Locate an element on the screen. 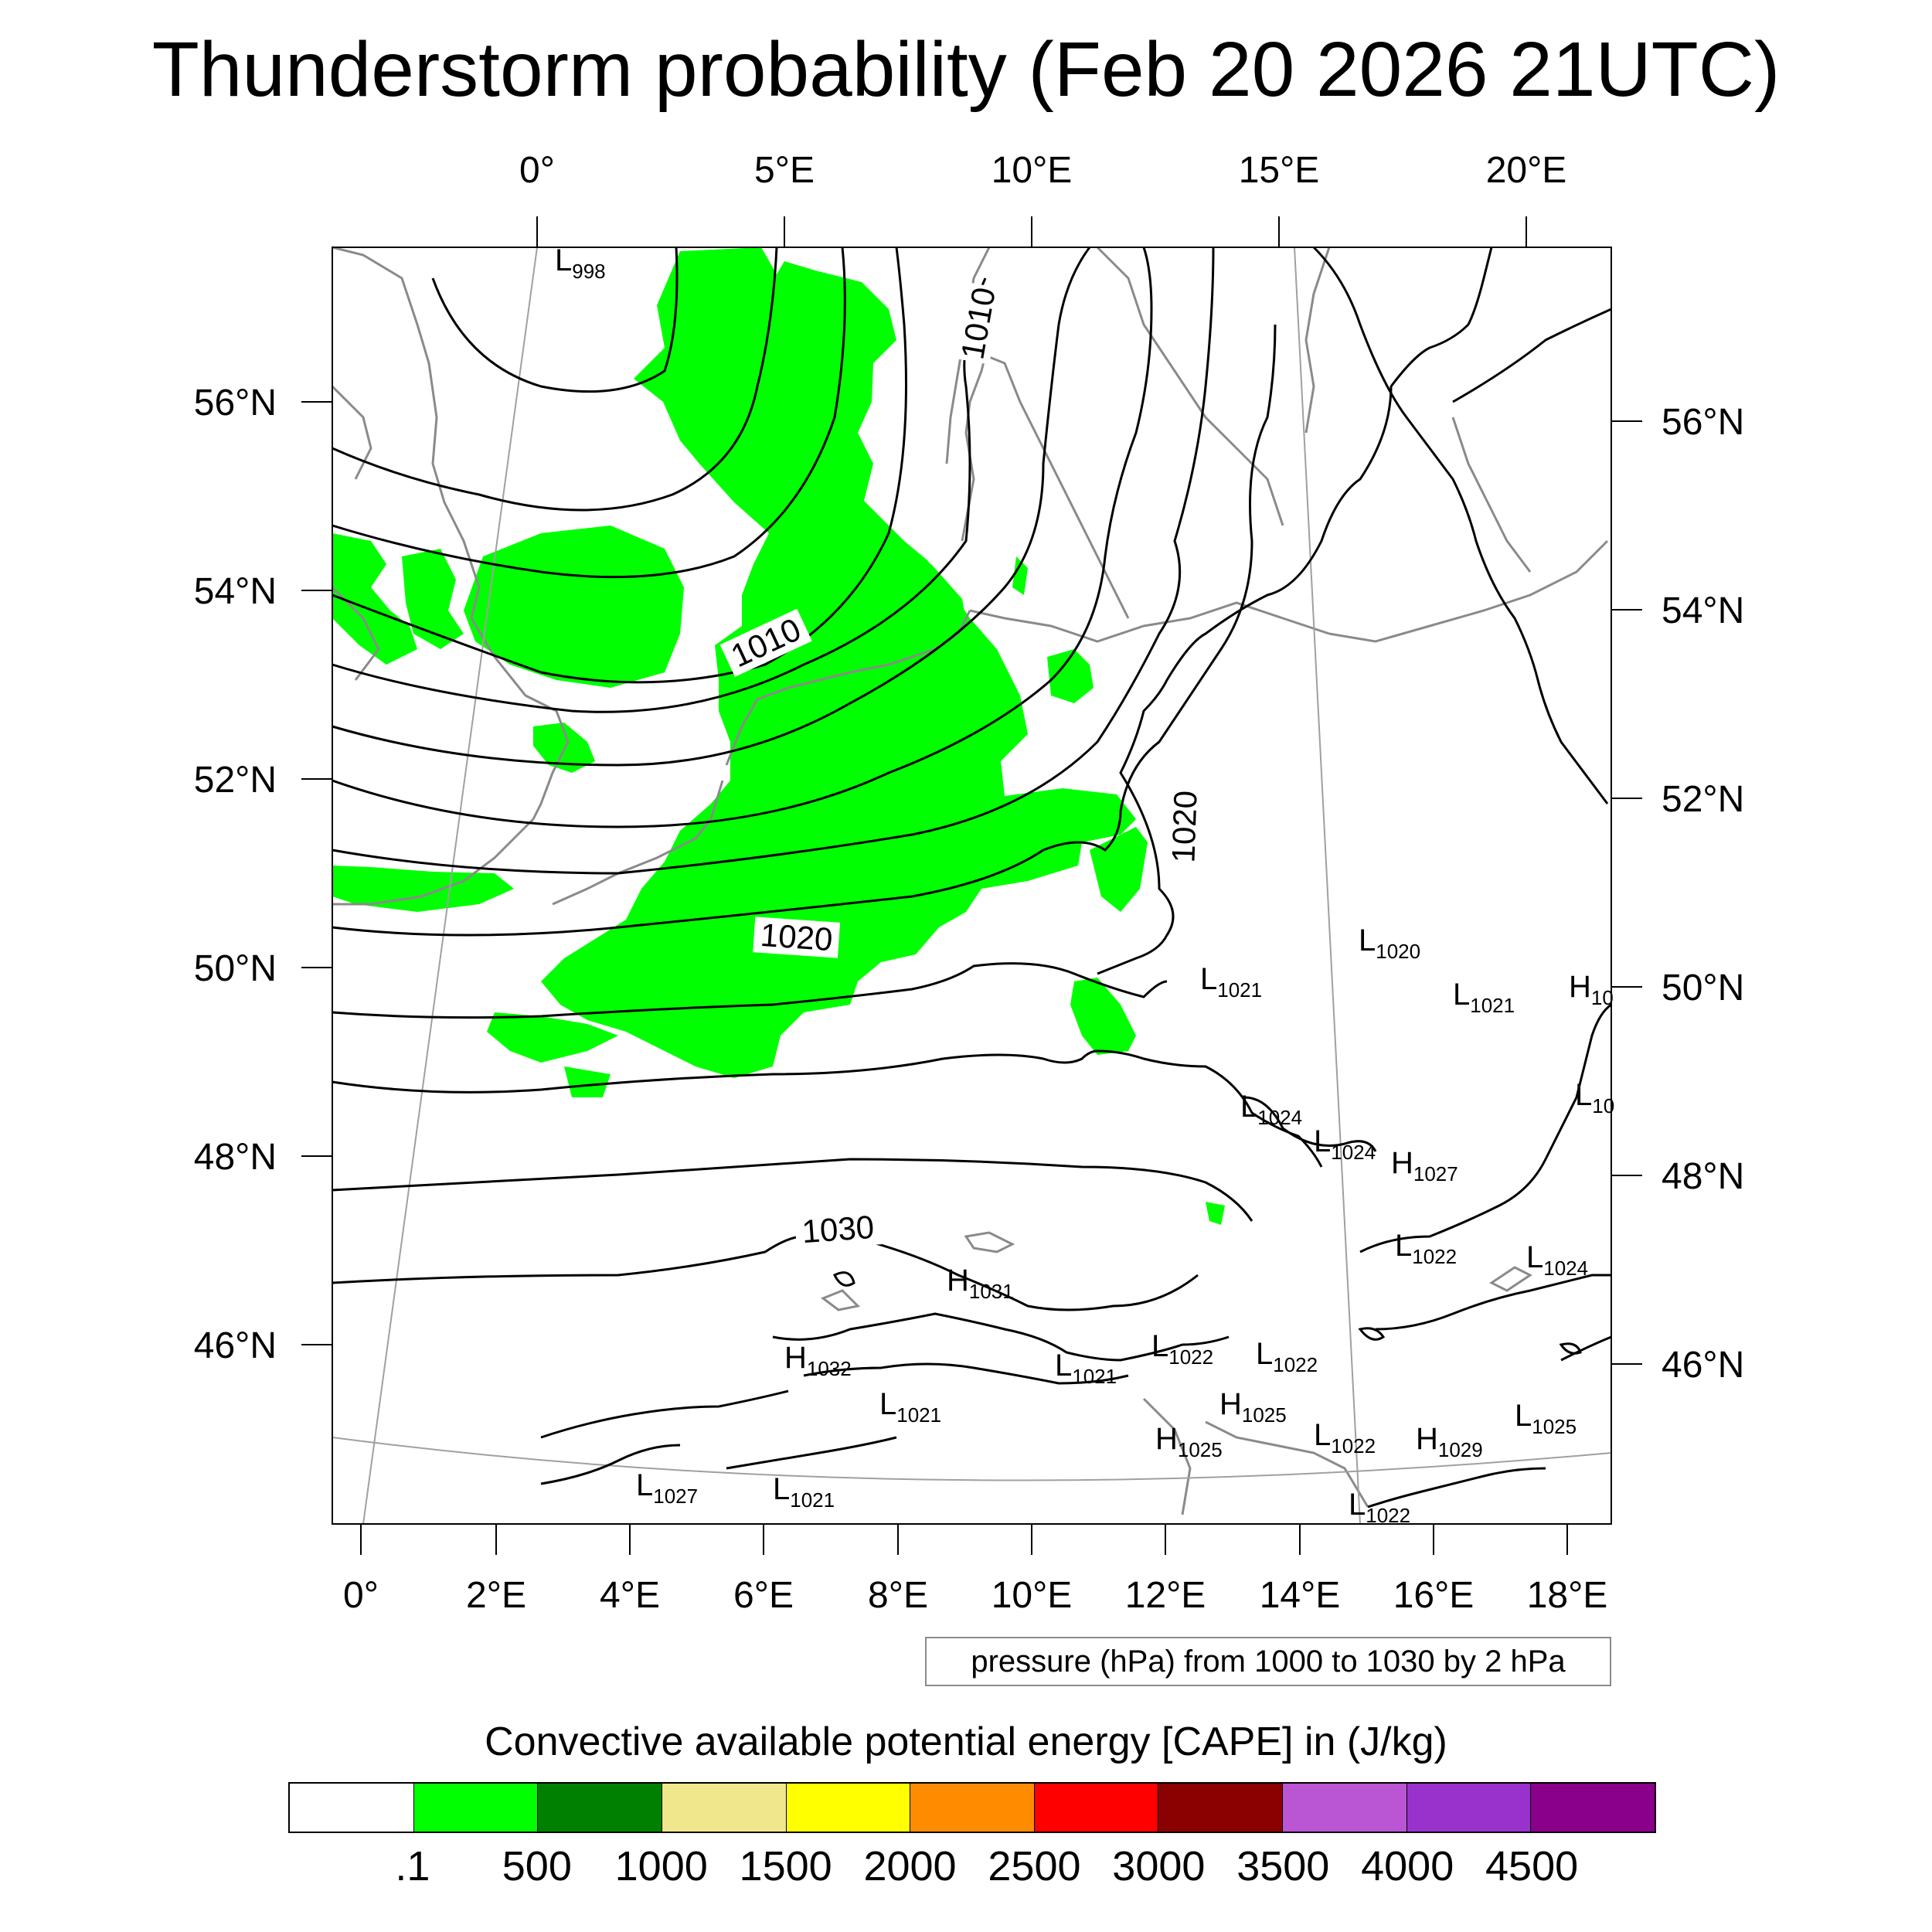 The image size is (1932, 1932). parallel-45n is located at coordinates (972, 1459).